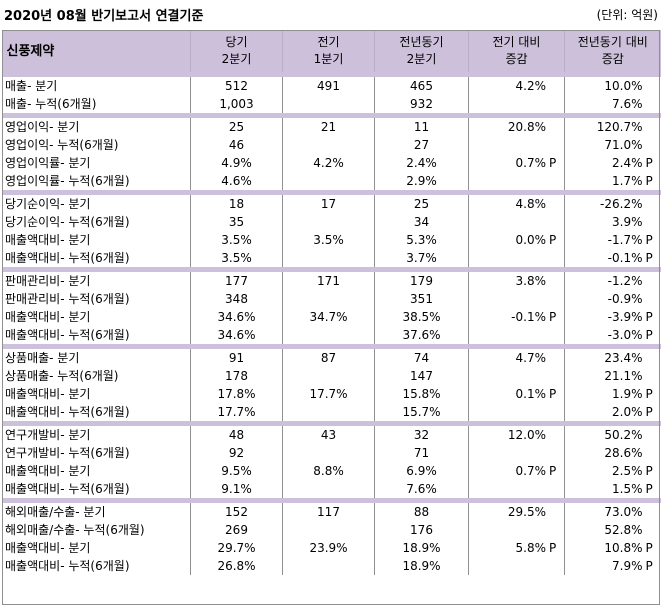 The width and height of the screenshot is (664, 610). Describe the element at coordinates (421, 258) in the screenshot. I see `value-cell: 3.7%` at that location.